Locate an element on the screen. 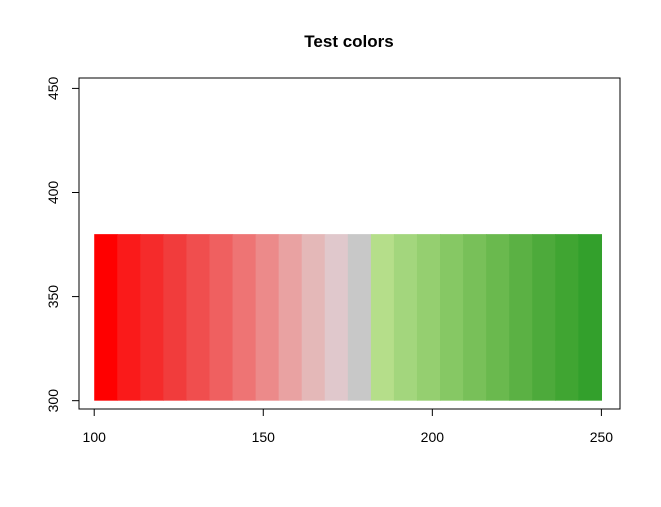 The image size is (661, 507). x-tick-label: 200 is located at coordinates (433, 437).